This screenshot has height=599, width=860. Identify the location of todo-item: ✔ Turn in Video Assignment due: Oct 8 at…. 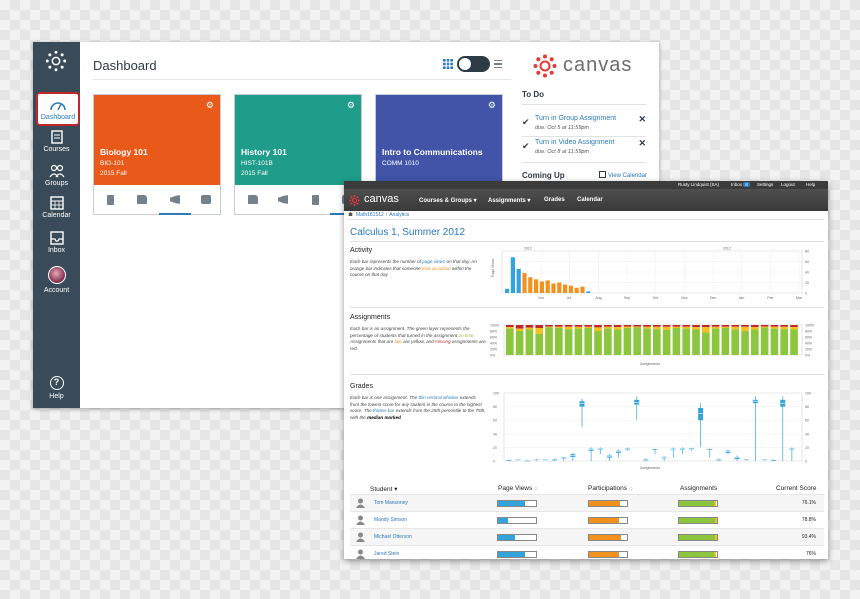
(584, 149).